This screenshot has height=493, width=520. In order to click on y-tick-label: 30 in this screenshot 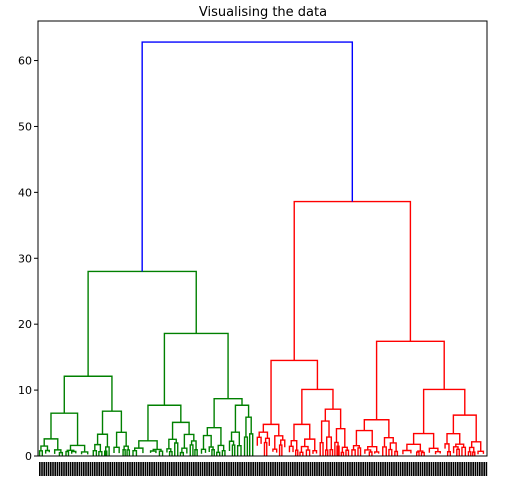, I will do `click(25, 258)`.